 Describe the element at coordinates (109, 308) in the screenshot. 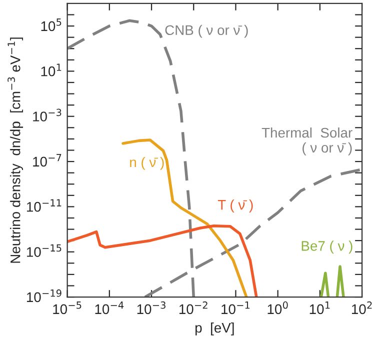

I see `x-tick-label: 10$^{−4}$` at that location.